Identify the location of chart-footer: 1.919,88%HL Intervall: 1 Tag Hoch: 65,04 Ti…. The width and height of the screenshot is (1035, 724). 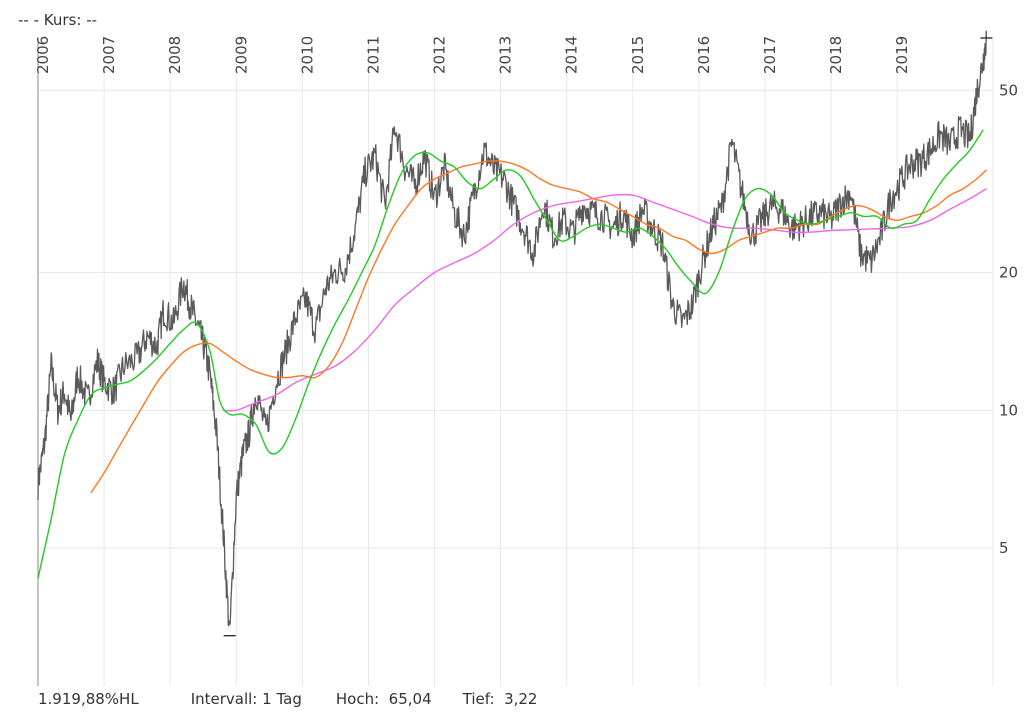
(287, 699).